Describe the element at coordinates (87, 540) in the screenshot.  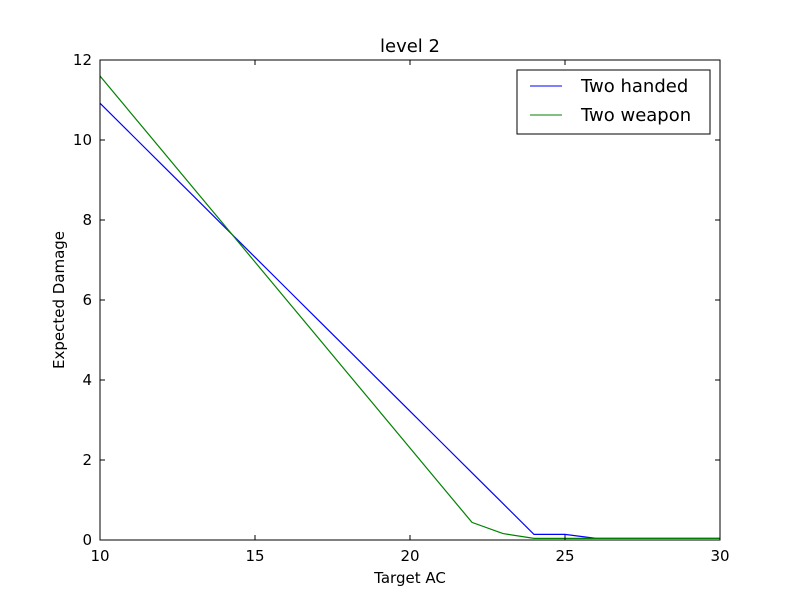
I see `y-tick-label: 0` at that location.